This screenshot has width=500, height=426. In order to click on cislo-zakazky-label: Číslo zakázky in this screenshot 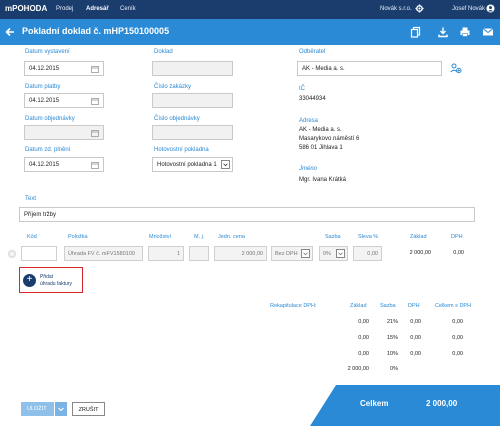, I will do `click(173, 87)`.